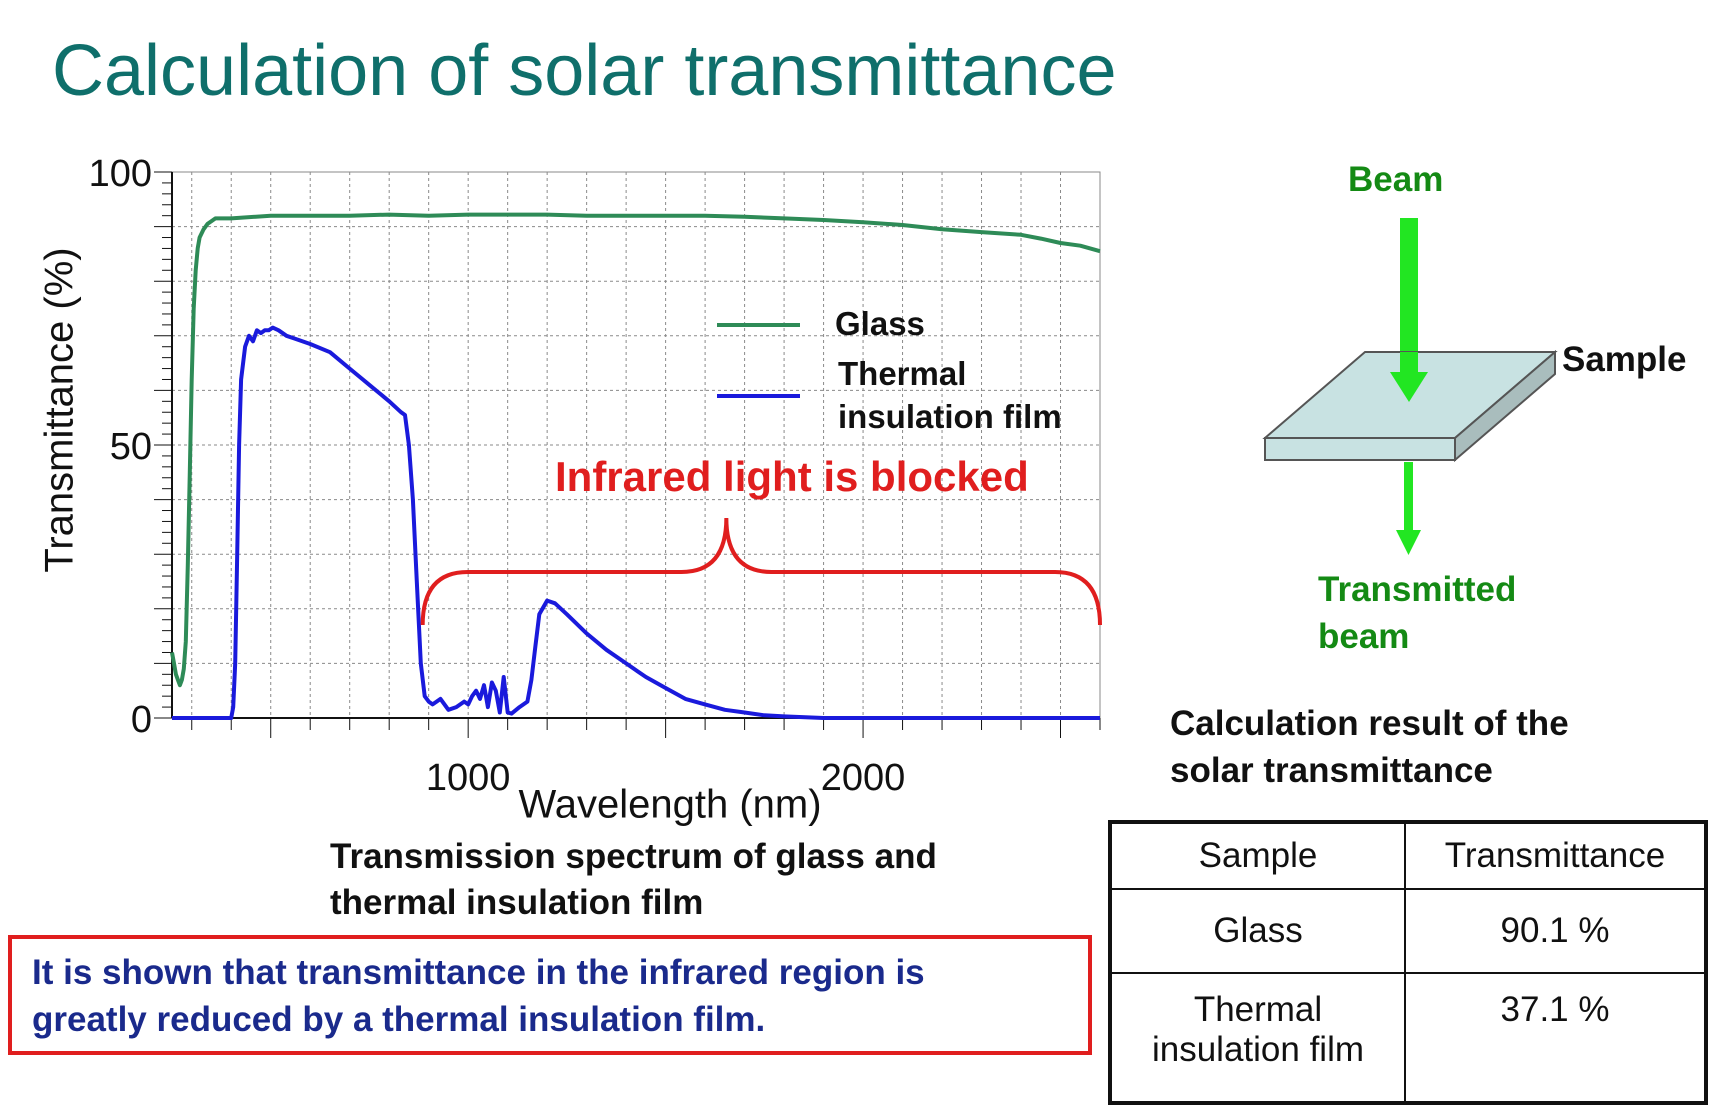  I want to click on table-row: Glass 90.1 %, so click(1408, 931).